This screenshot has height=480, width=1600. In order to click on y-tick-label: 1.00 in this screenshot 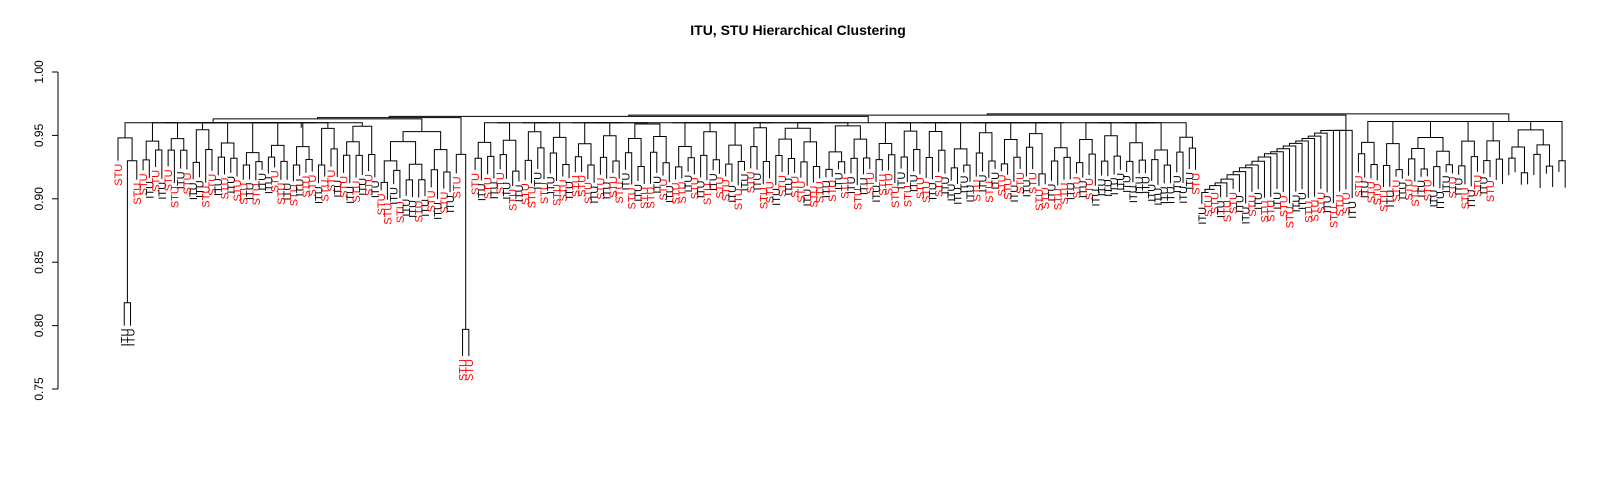, I will do `click(39, 72)`.